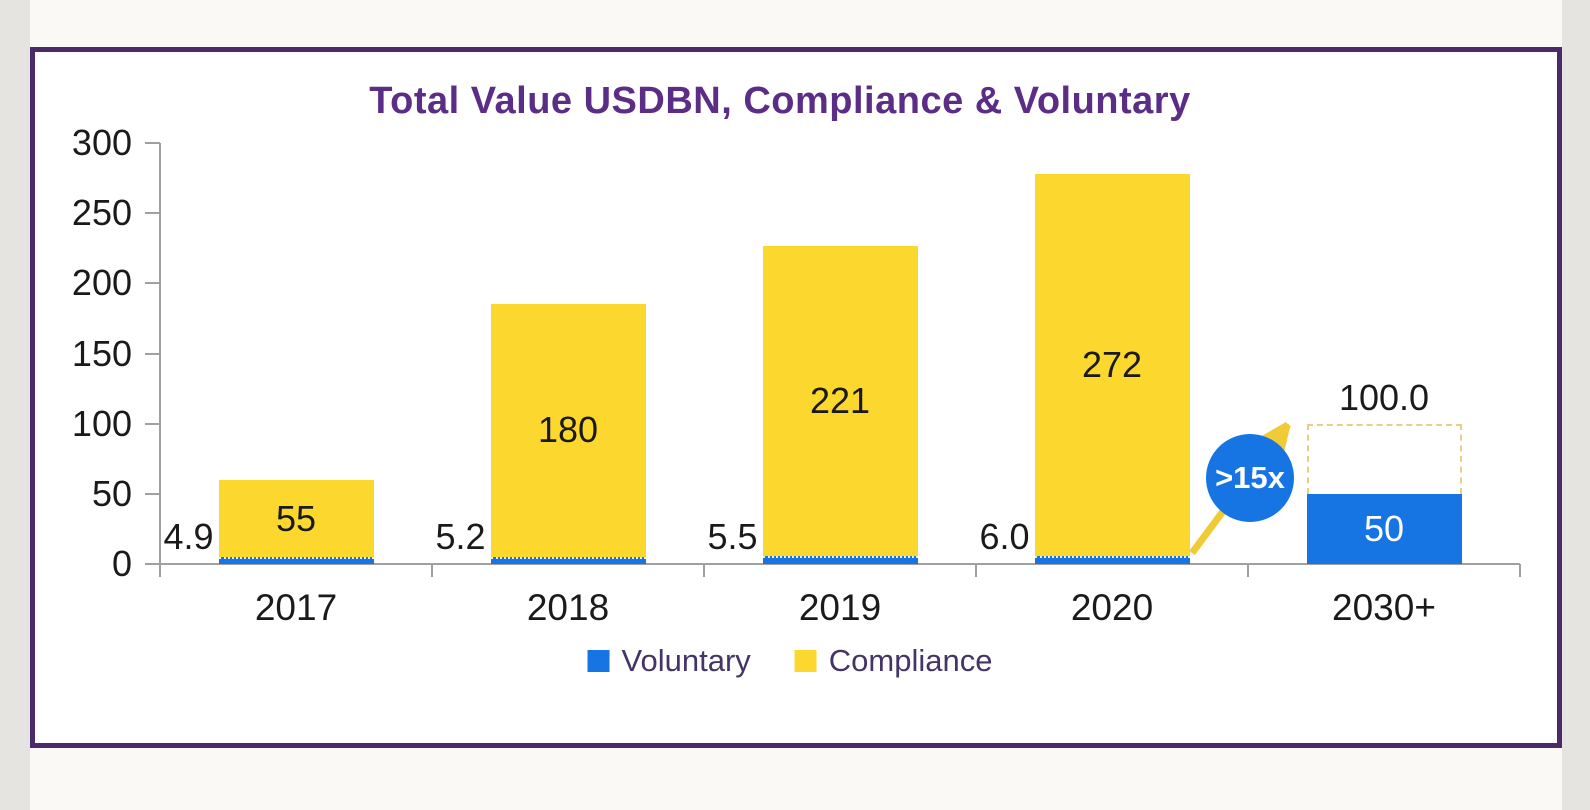  What do you see at coordinates (1576, 405) in the screenshot?
I see `page-edge-right` at bounding box center [1576, 405].